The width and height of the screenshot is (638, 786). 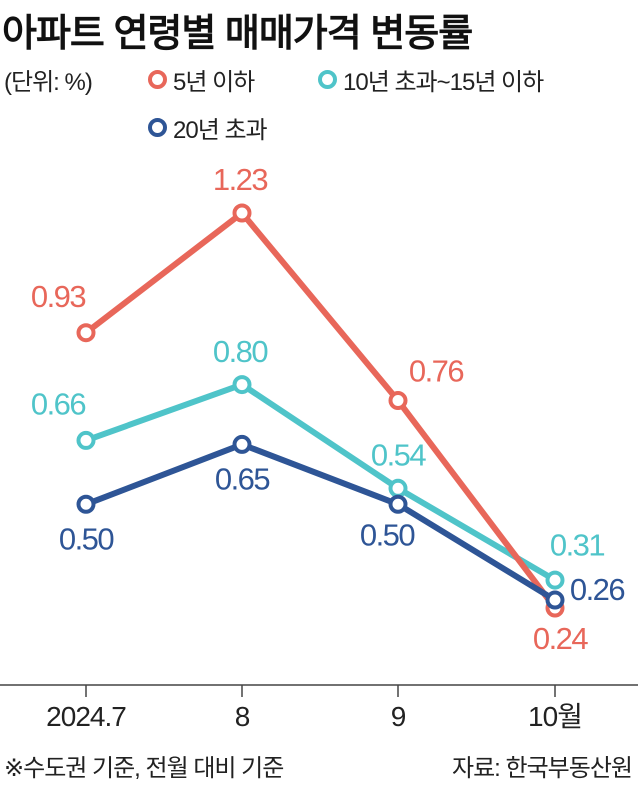 I want to click on legend-label: 20년 초과, so click(x=220, y=130).